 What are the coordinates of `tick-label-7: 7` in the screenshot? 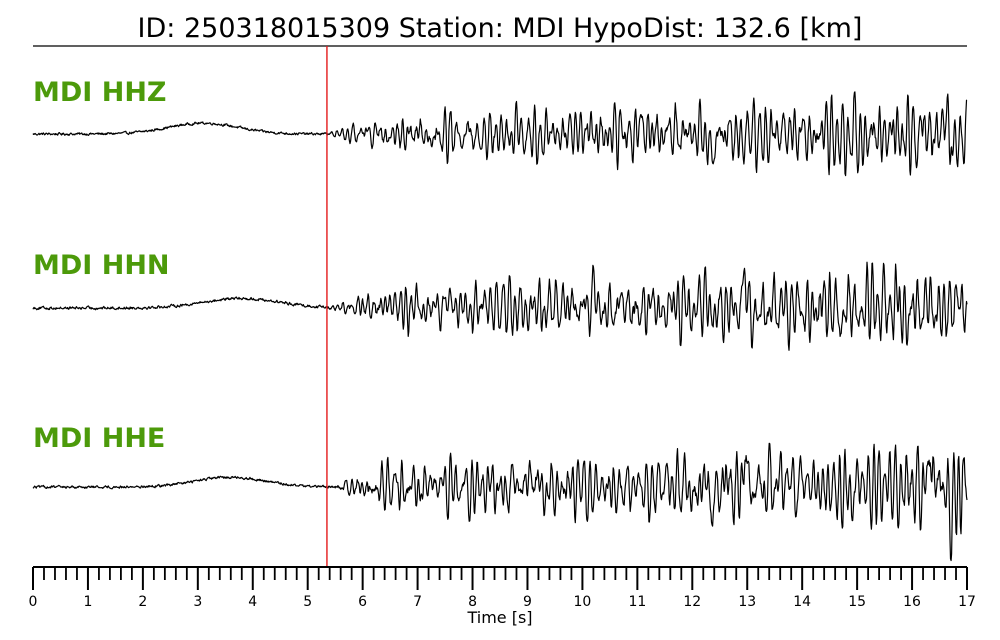 It's located at (417, 602).